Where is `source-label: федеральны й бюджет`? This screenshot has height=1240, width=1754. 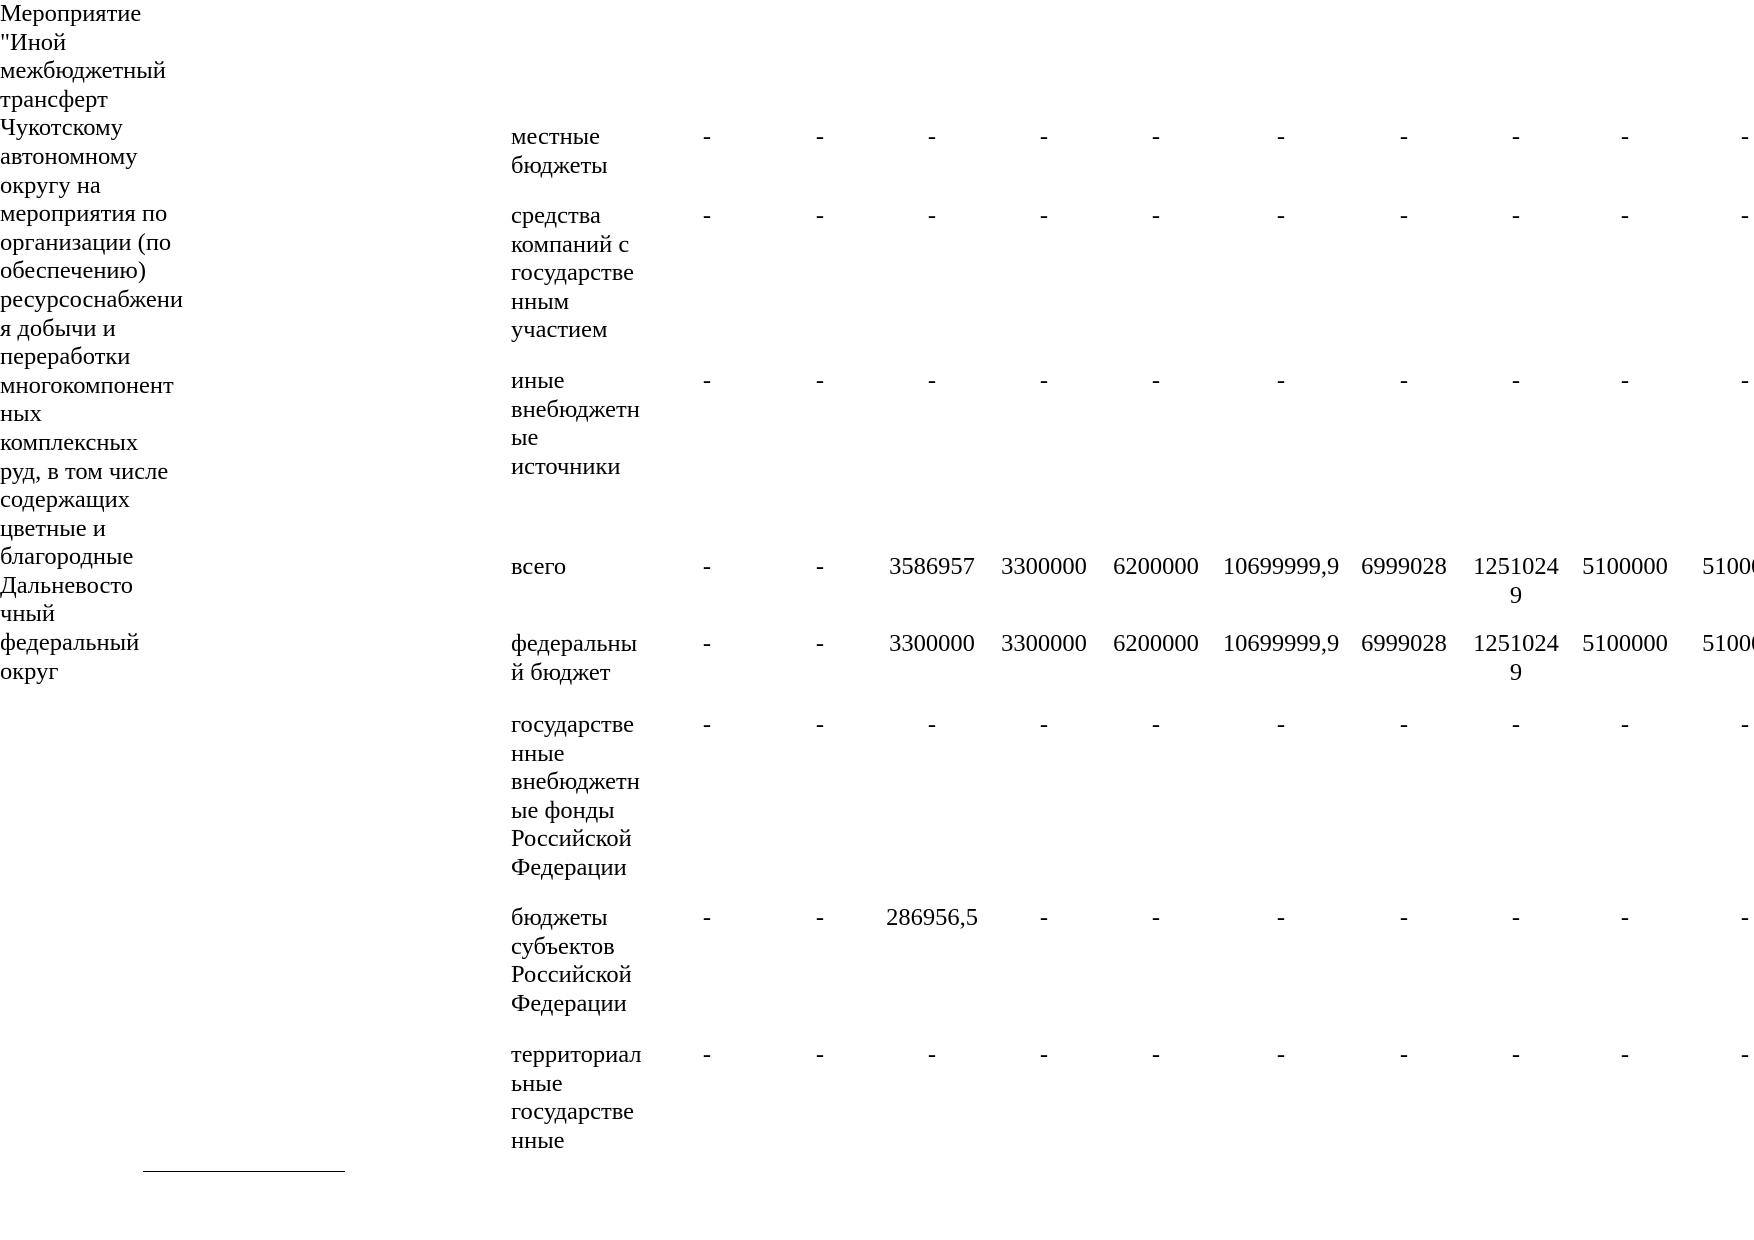
source-label: федеральны й бюджет is located at coordinates (574, 658).